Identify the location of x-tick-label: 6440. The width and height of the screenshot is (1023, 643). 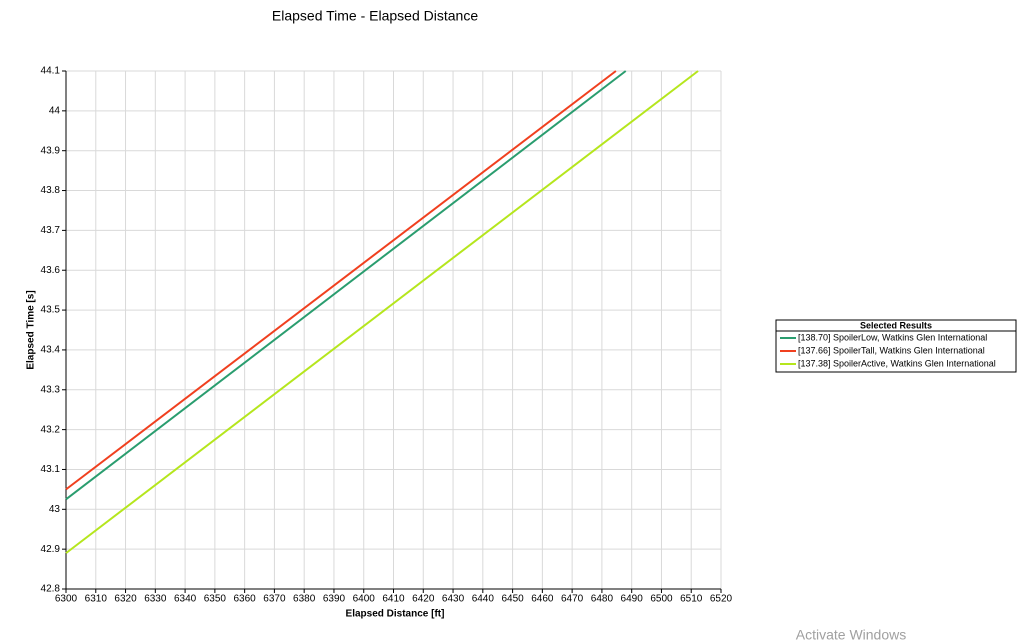
(483, 599).